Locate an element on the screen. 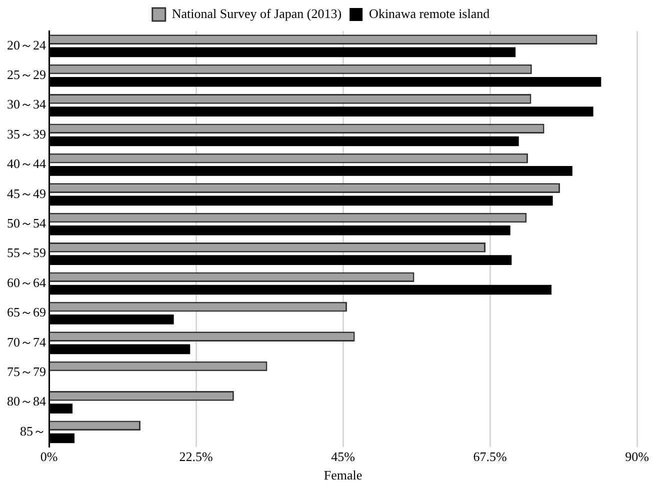 This screenshot has height=484, width=652. y-tick-label: 75～79 is located at coordinates (26, 371).